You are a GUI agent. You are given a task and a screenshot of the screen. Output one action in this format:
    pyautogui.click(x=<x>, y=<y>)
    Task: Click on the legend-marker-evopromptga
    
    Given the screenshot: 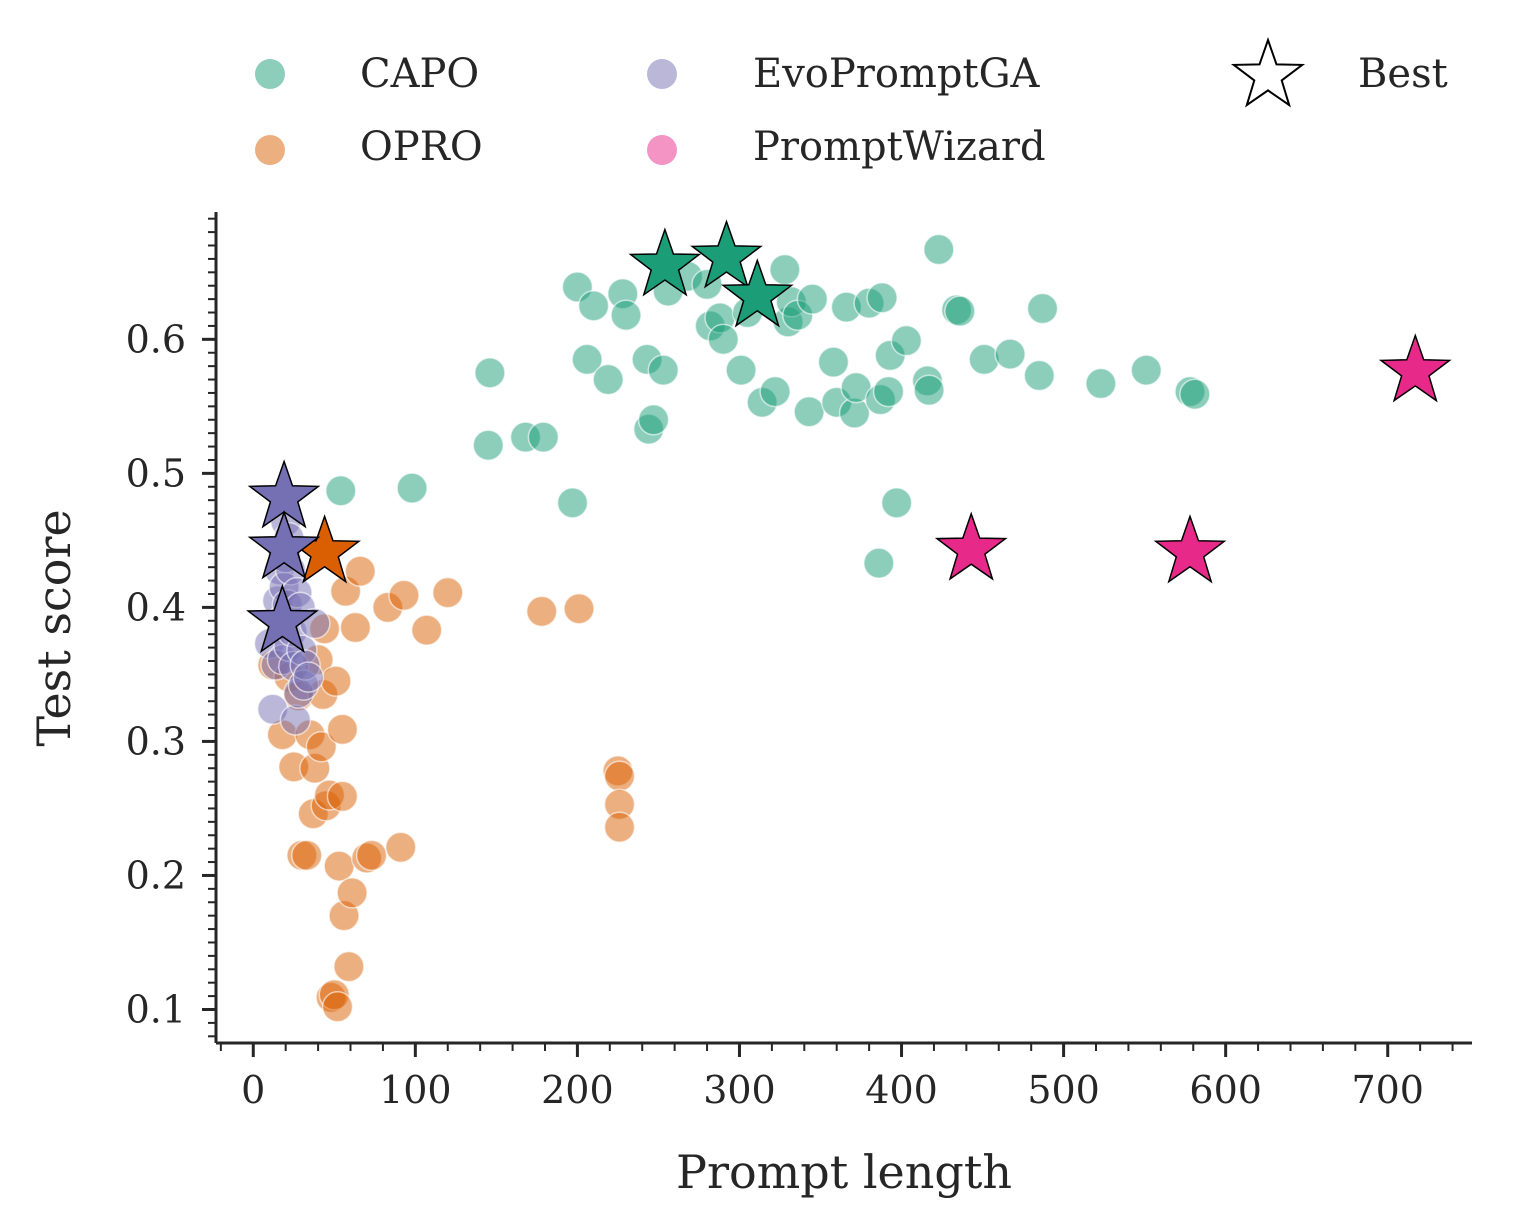 What is the action you would take?
    pyautogui.click(x=662, y=74)
    